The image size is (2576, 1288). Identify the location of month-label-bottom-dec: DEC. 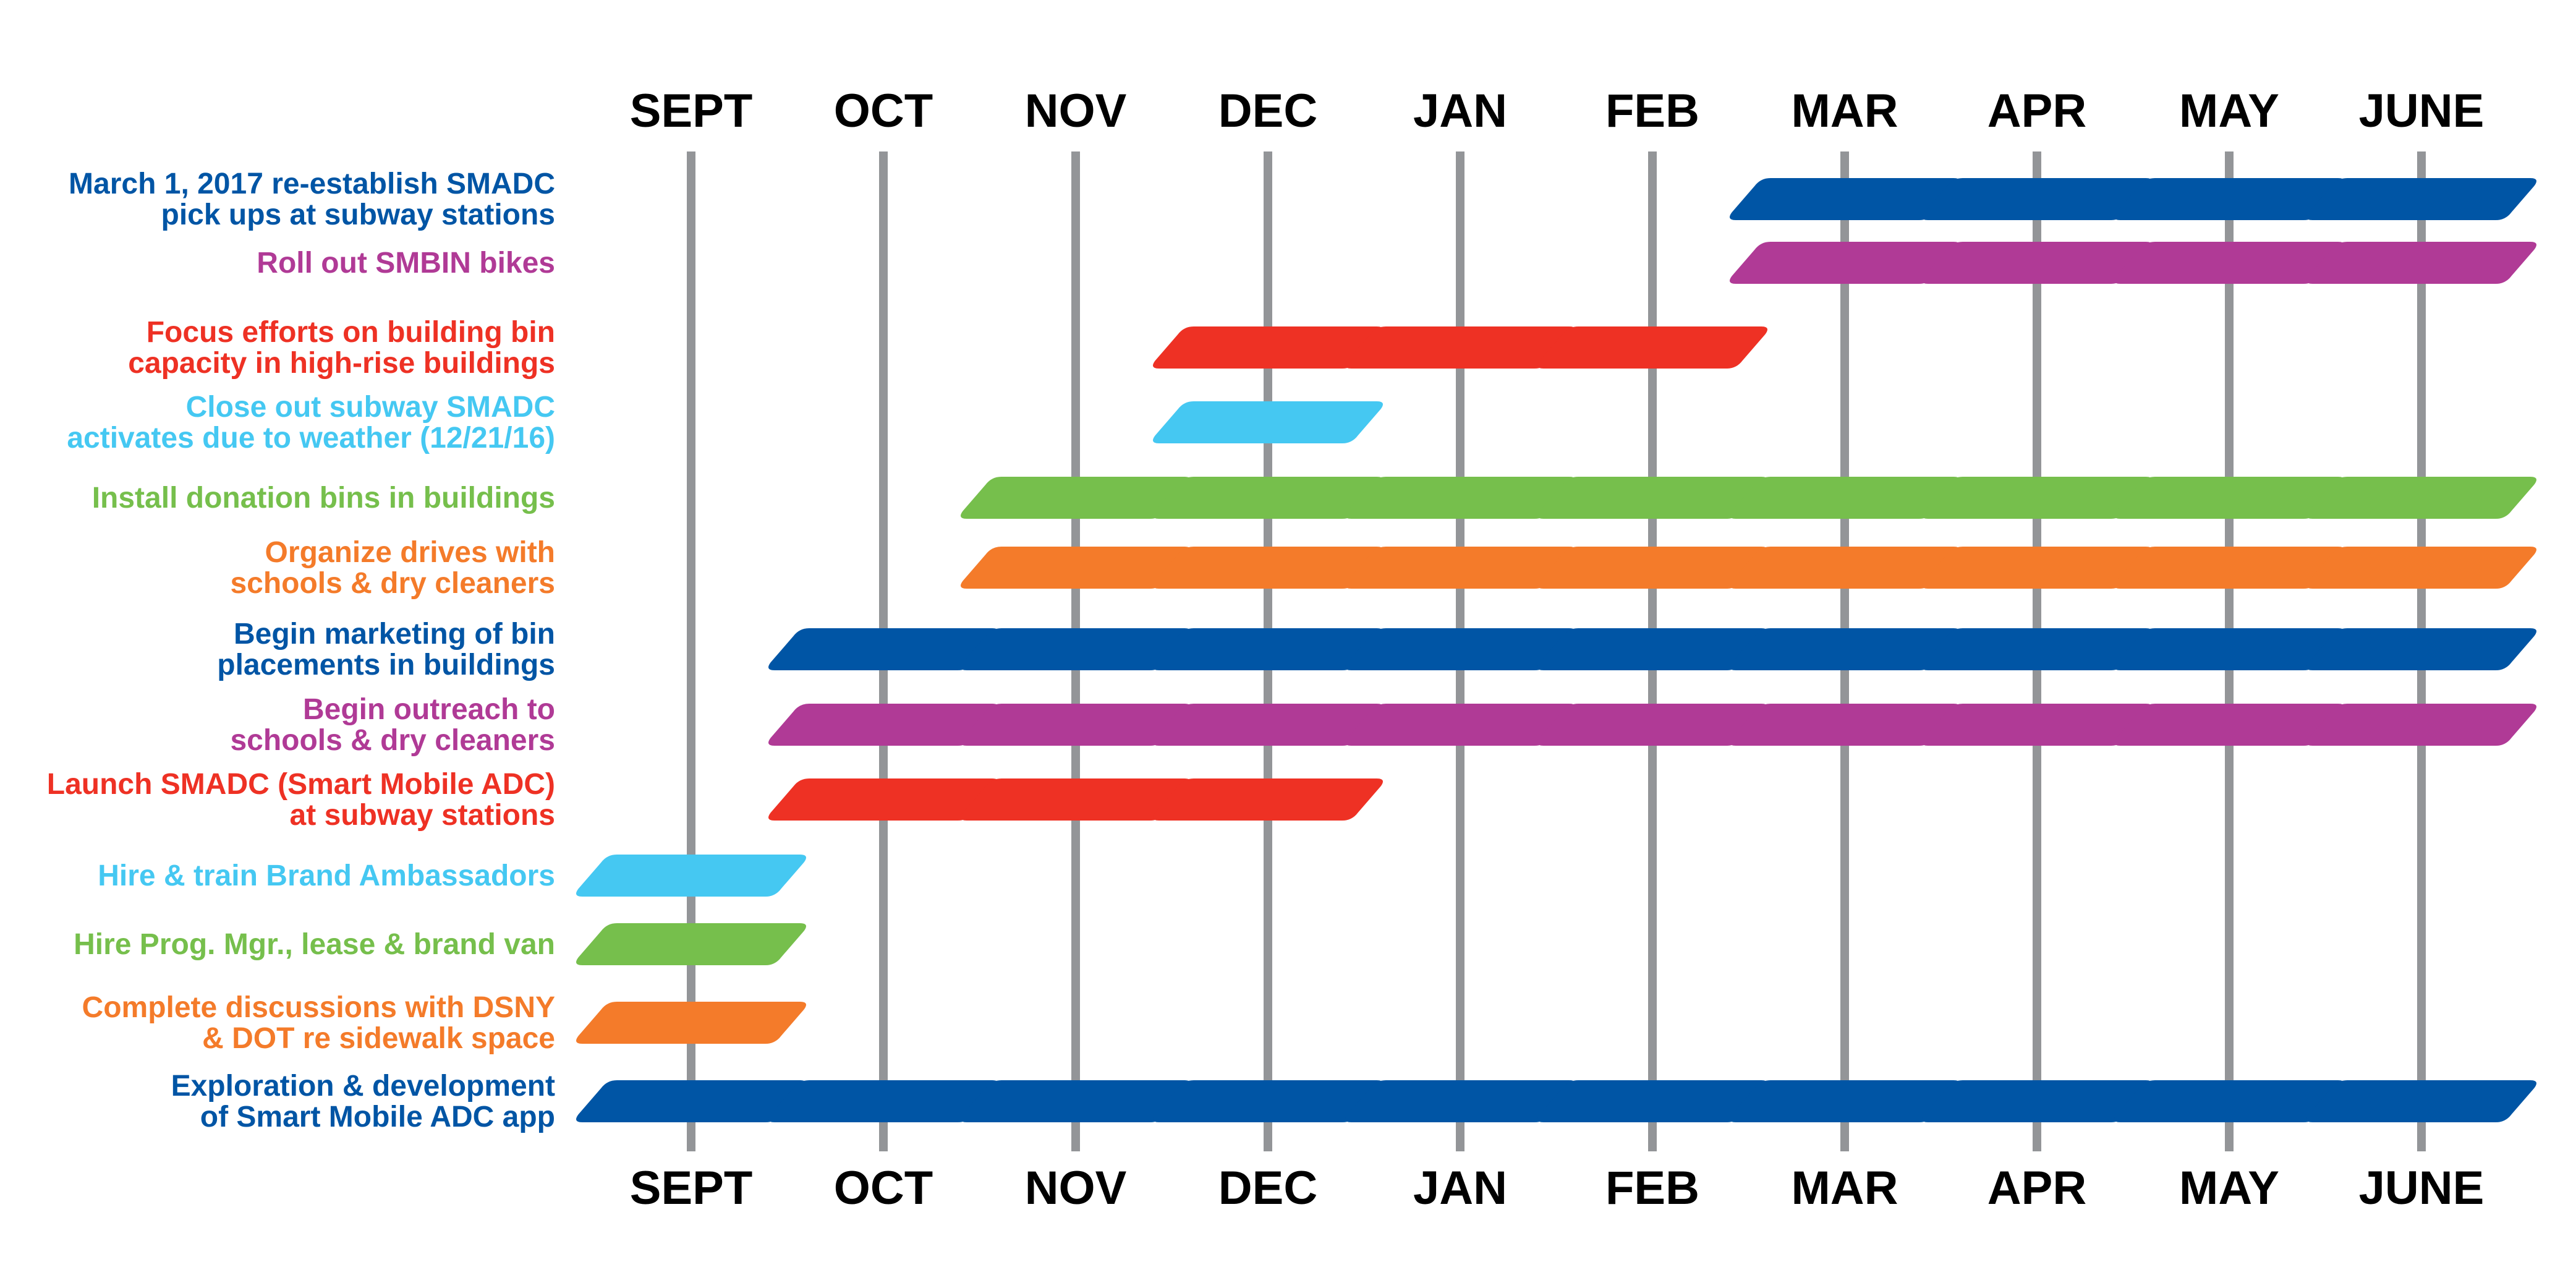
(1267, 1188).